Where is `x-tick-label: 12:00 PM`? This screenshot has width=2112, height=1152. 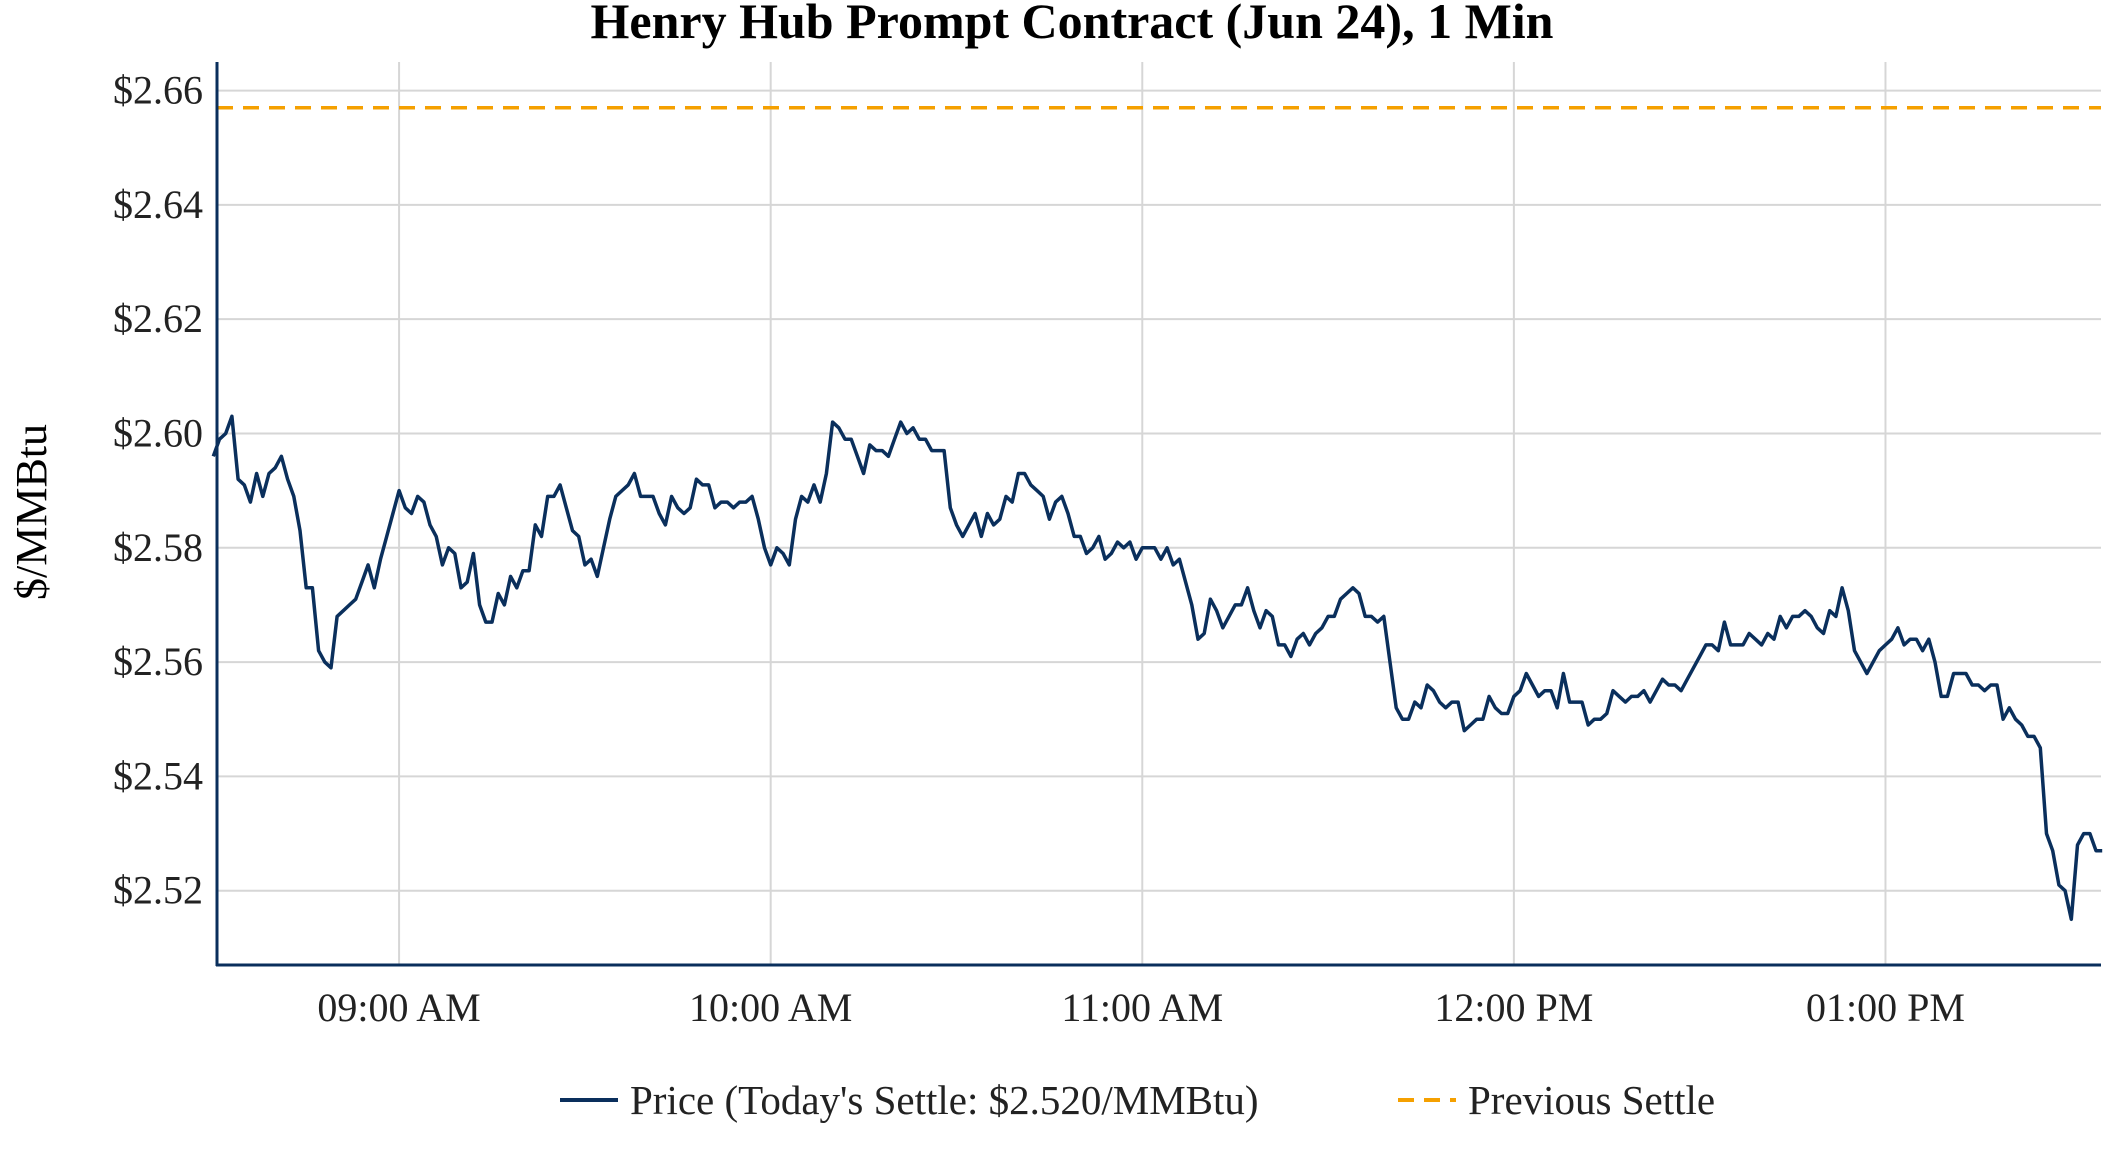
x-tick-label: 12:00 PM is located at coordinates (1513, 1007).